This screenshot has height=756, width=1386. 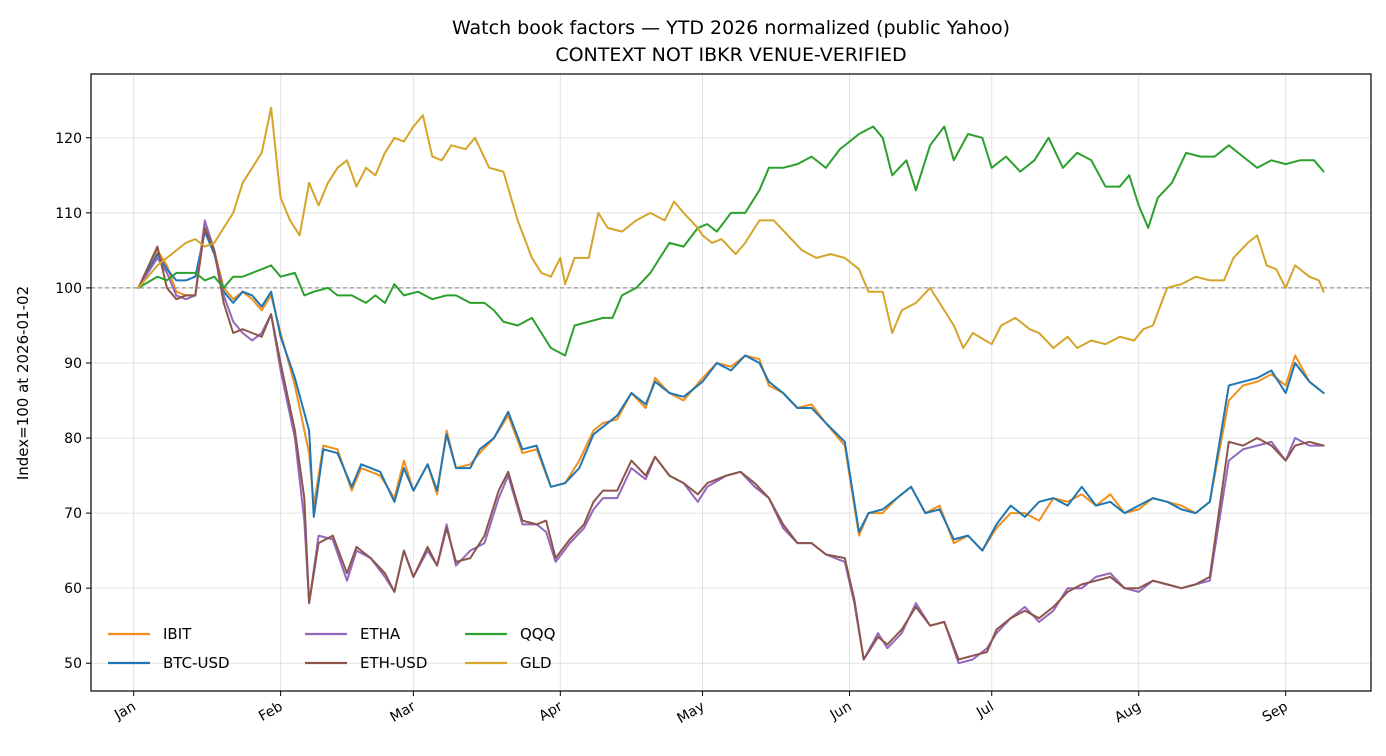 I want to click on chart-subtitle: CONTEXT NOT IBKR VENUE-VERIFIED, so click(x=730, y=55).